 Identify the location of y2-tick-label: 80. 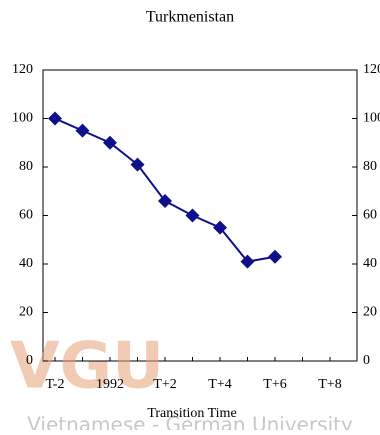
(370, 166).